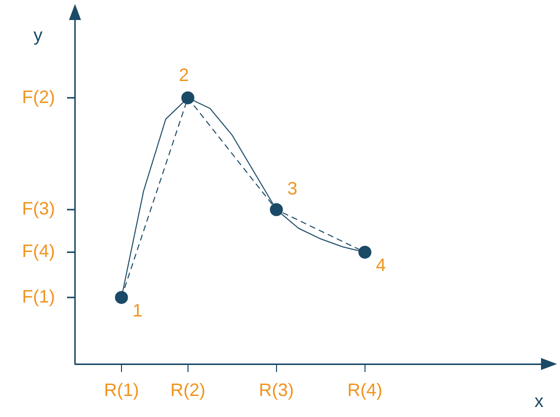 The width and height of the screenshot is (560, 417). I want to click on x-tick-label: R(4), so click(364, 390).